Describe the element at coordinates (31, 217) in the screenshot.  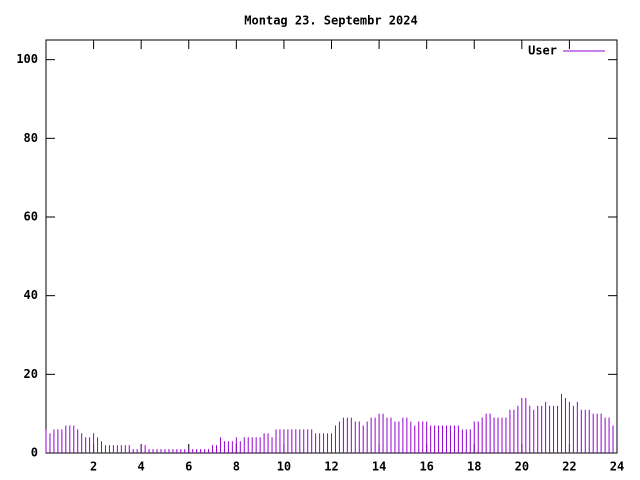
I see `y-tick-label: 60` at that location.